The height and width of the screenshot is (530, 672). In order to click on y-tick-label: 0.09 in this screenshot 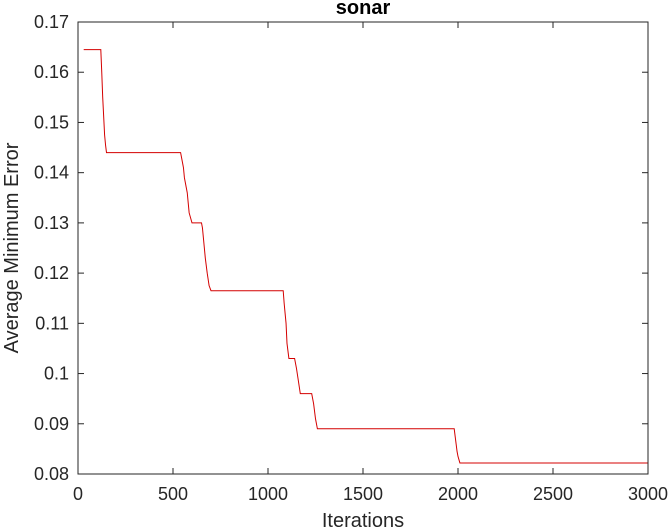, I will do `click(51, 424)`.